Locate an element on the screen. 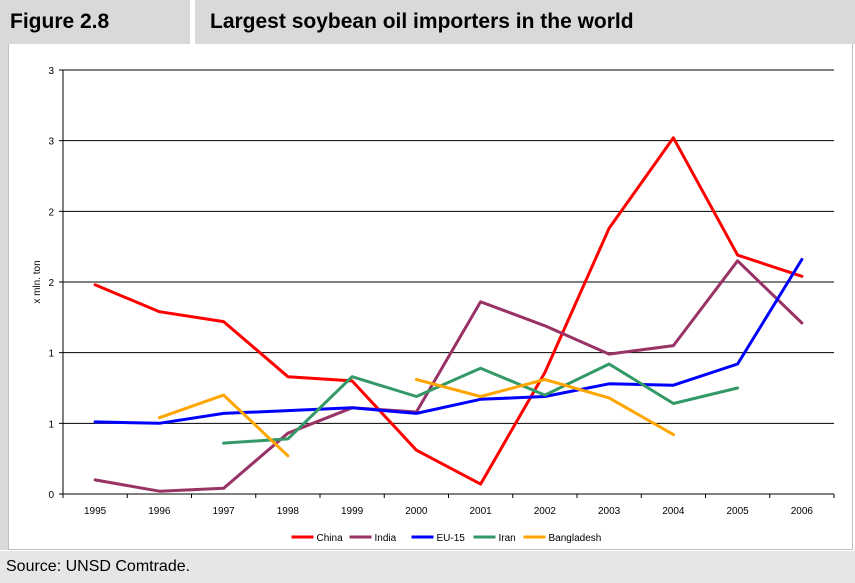  series-line-iran is located at coordinates (481, 403).